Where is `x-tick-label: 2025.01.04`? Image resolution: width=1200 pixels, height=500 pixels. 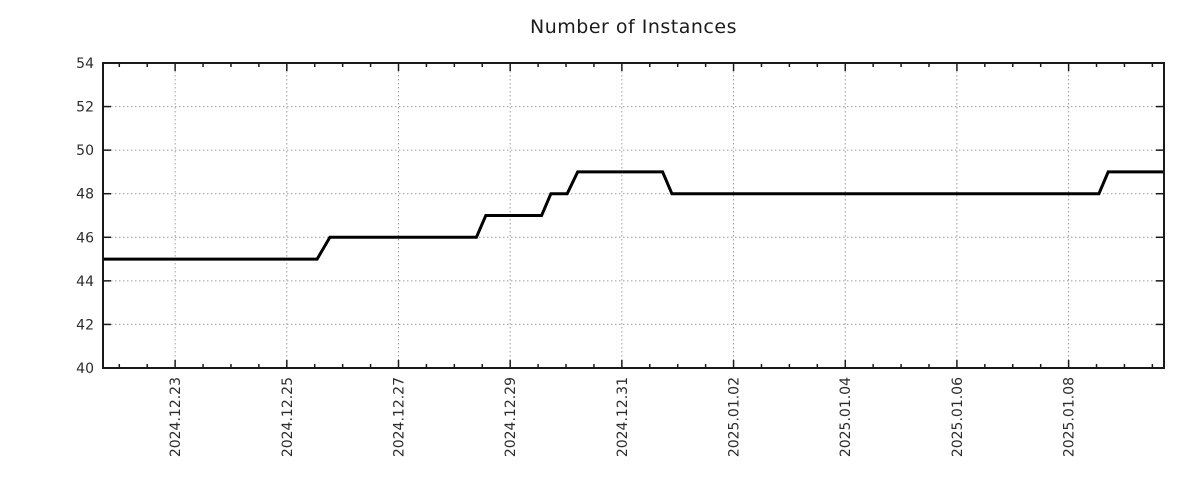
x-tick-label: 2025.01.04 is located at coordinates (846, 417).